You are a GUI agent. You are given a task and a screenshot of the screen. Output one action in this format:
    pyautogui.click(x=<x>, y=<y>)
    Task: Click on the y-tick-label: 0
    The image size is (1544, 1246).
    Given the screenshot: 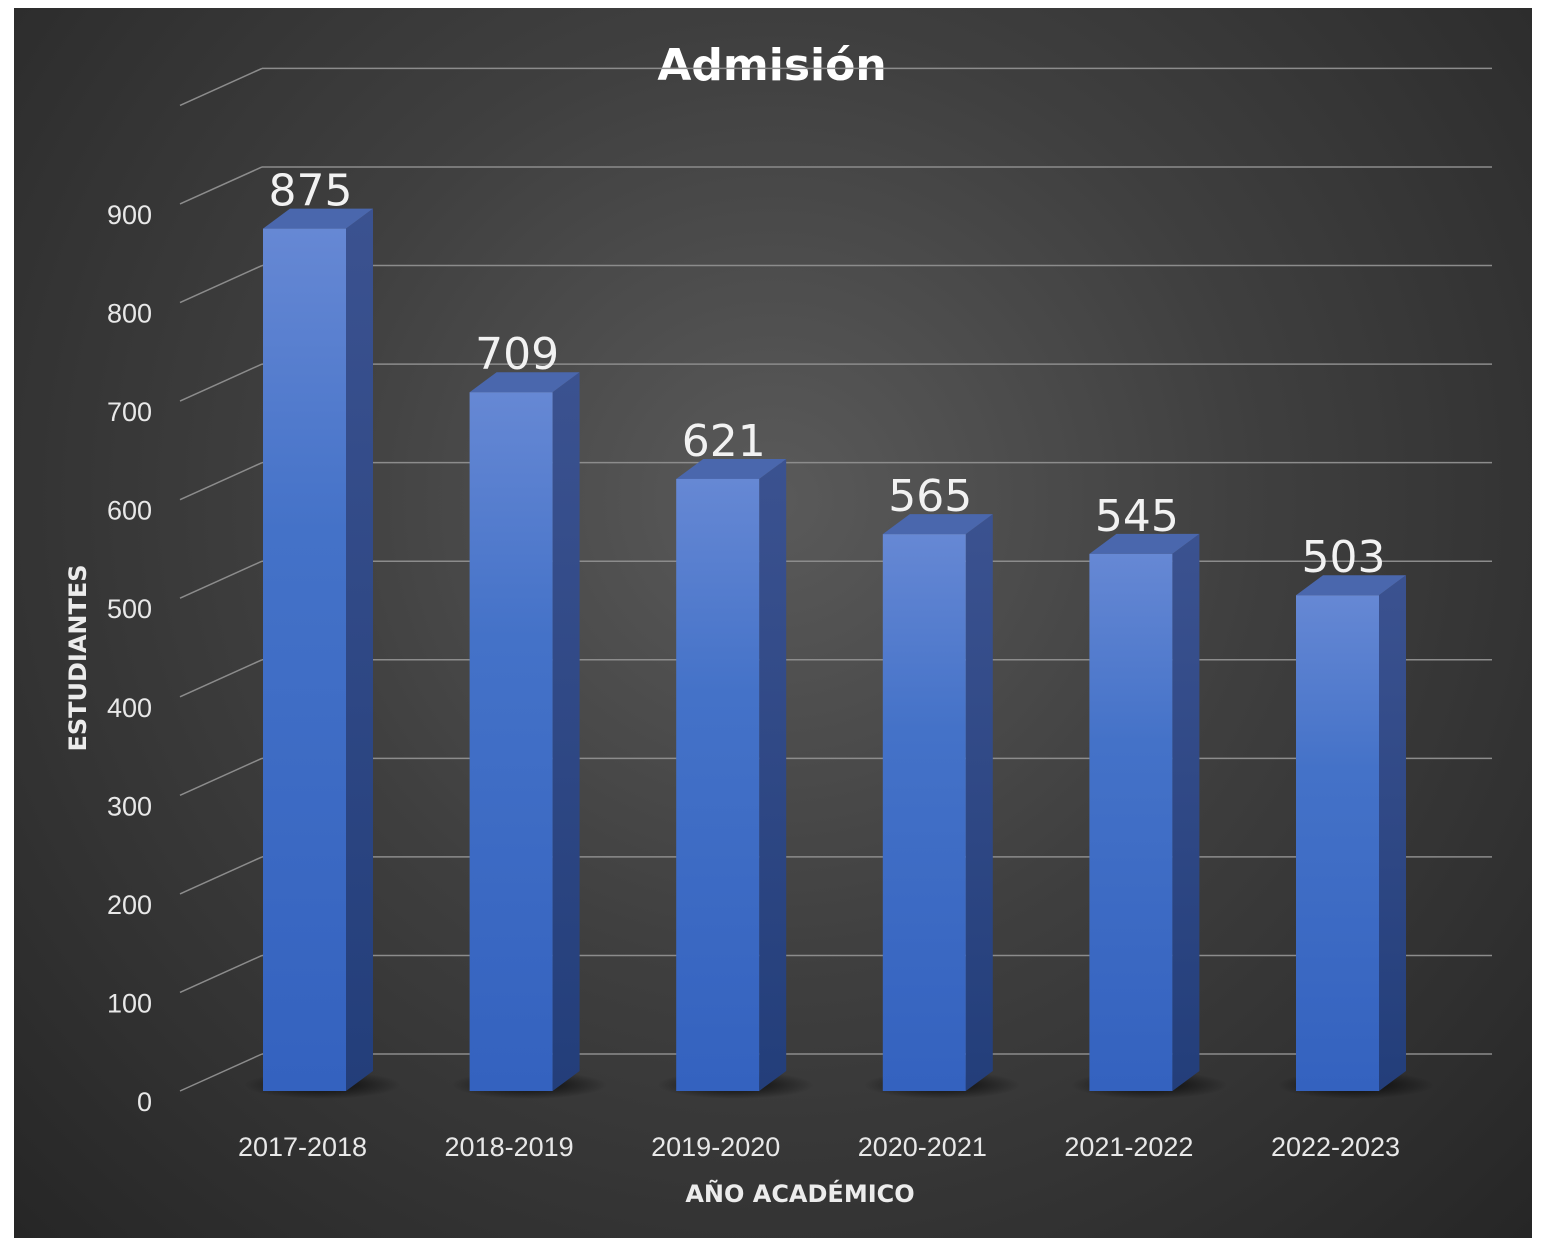 What is the action you would take?
    pyautogui.click(x=144, y=1102)
    